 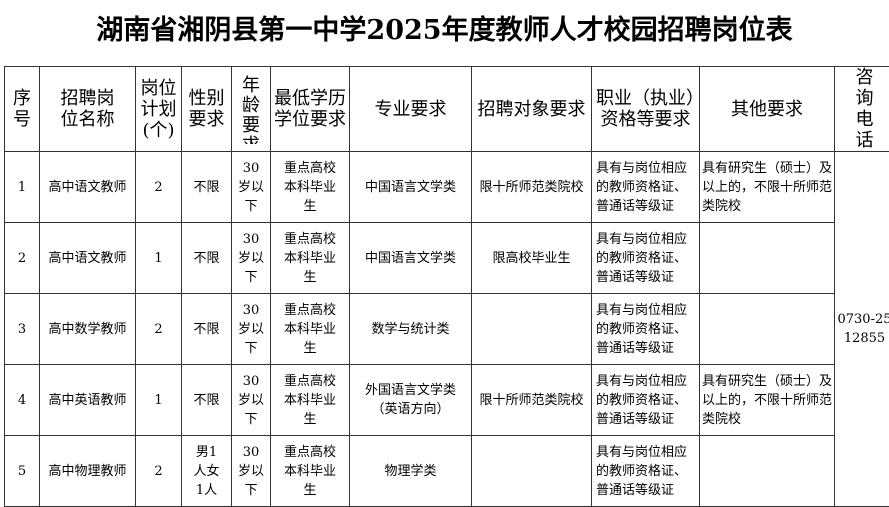 What do you see at coordinates (532, 109) in the screenshot?
I see `header-target: 招聘对象要求` at bounding box center [532, 109].